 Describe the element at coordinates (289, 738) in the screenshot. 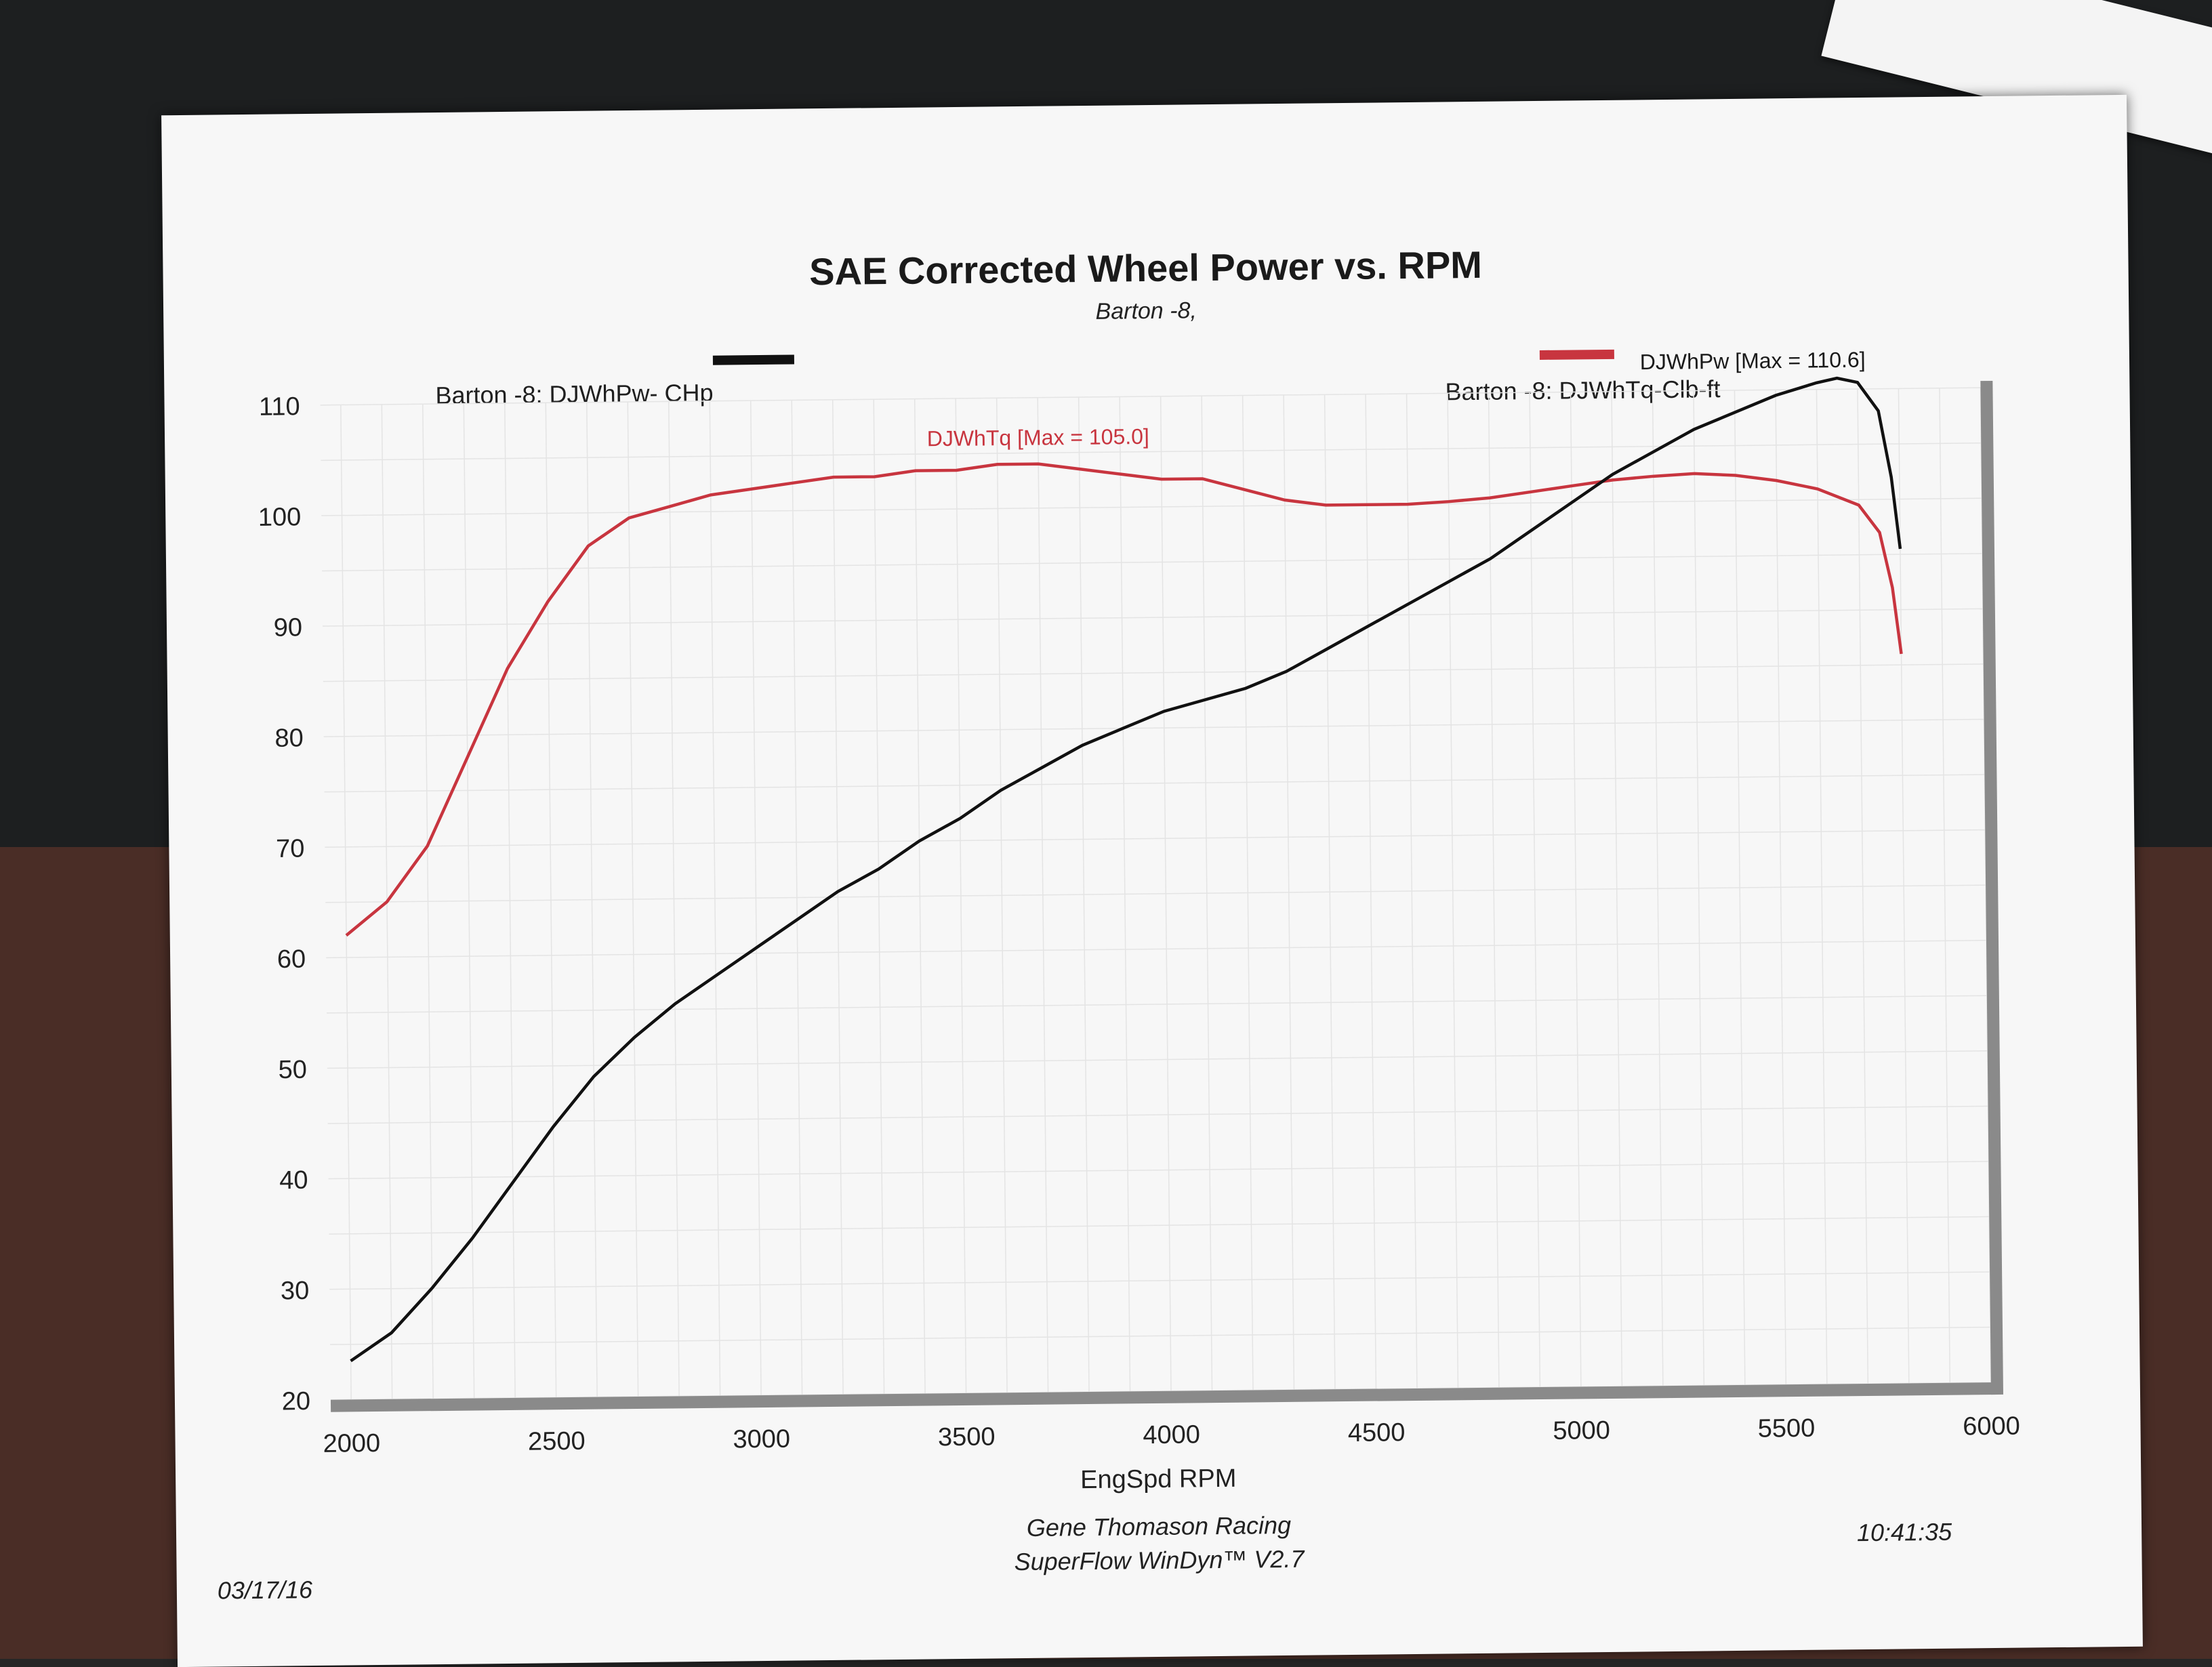

I see `y-tick-label: 80` at that location.